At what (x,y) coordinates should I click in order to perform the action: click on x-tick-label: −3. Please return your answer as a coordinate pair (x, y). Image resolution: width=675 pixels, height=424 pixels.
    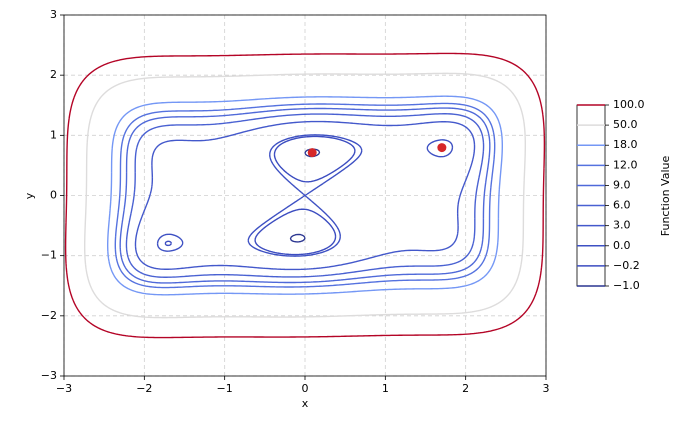
    Looking at the image, I should click on (64, 388).